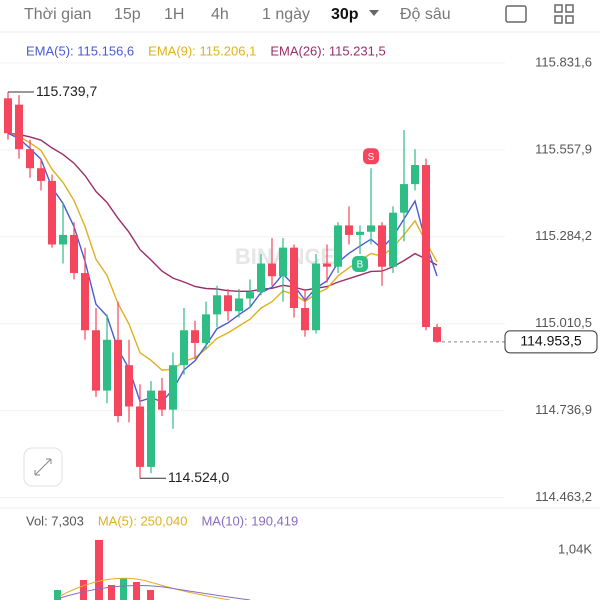 The width and height of the screenshot is (600, 600). Describe the element at coordinates (425, 14) in the screenshot. I see `tab: Độ sâu` at that location.